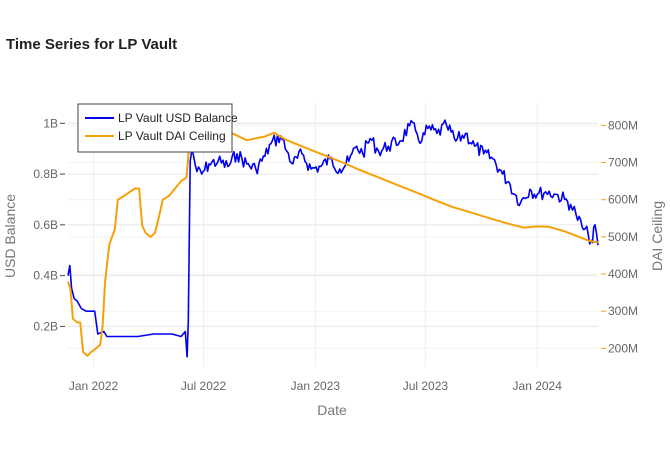 The image size is (670, 450). I want to click on left-tick-label: 0.8B, so click(45, 174).